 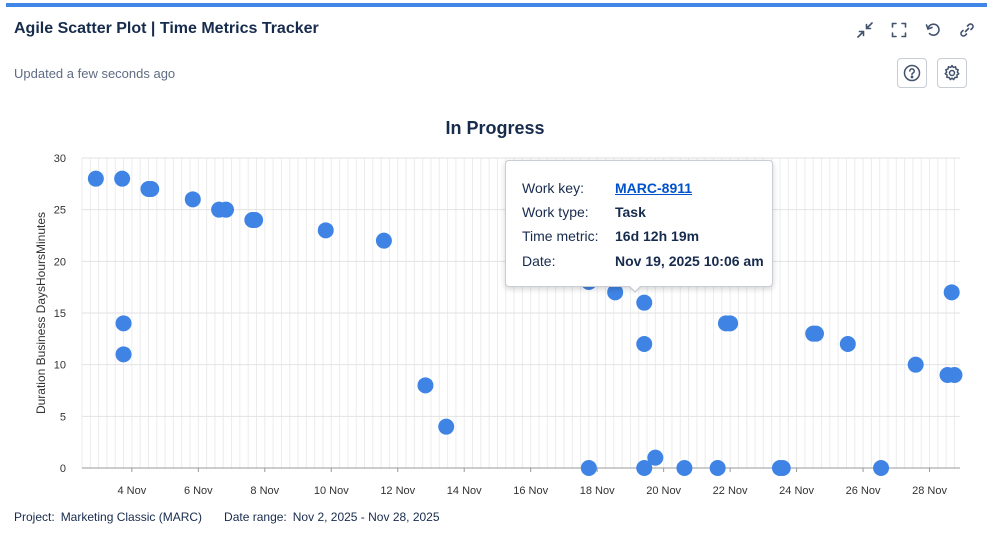 What do you see at coordinates (916, 30) in the screenshot?
I see `toolbar` at bounding box center [916, 30].